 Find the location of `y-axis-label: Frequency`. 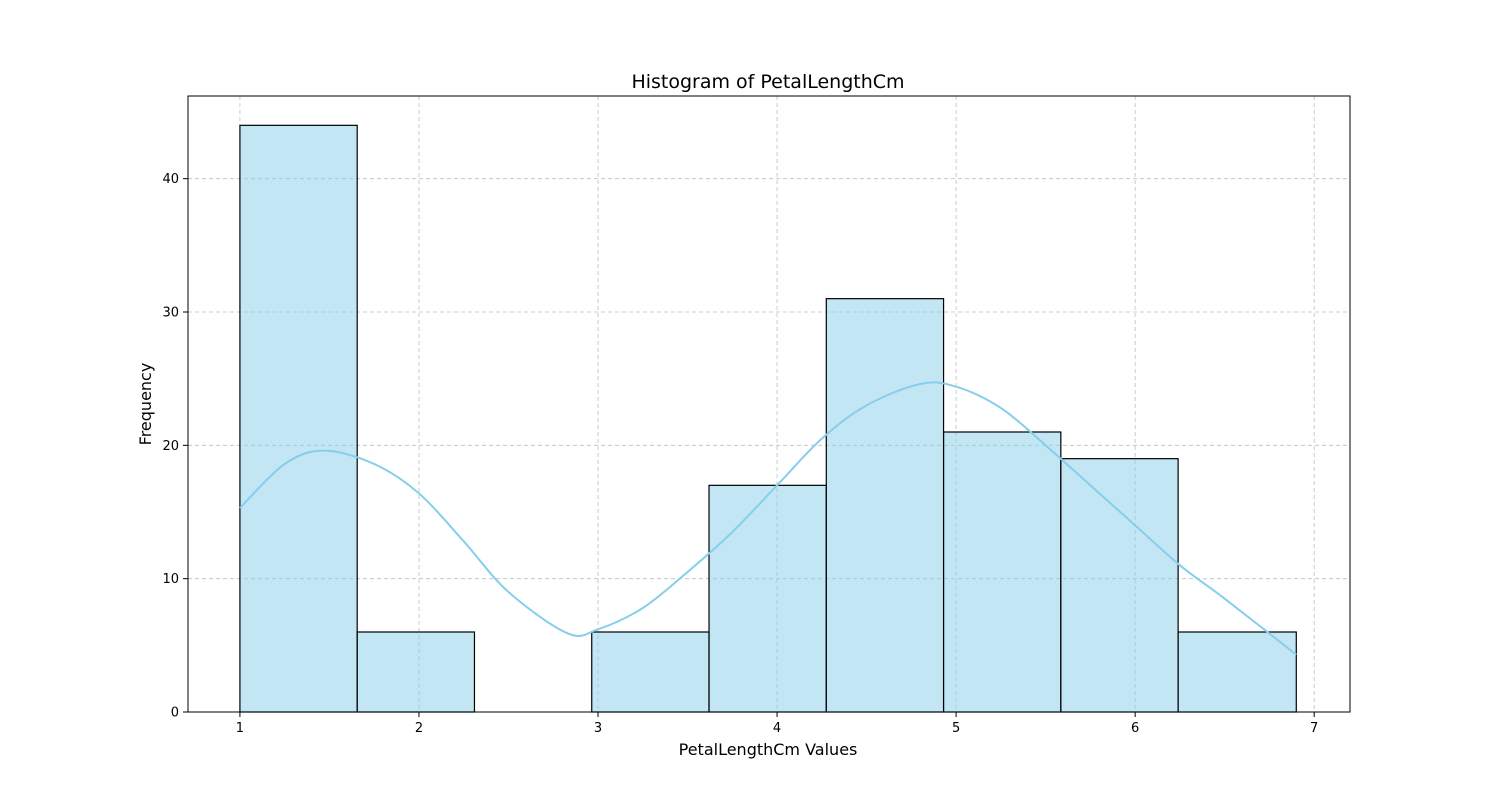

y-axis-label: Frequency is located at coordinates (145, 404).